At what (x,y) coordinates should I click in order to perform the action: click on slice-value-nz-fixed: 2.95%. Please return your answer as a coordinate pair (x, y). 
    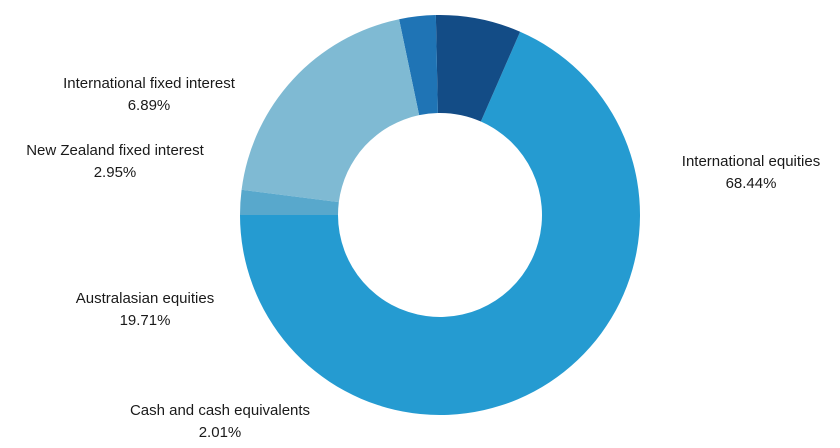
    Looking at the image, I should click on (115, 172).